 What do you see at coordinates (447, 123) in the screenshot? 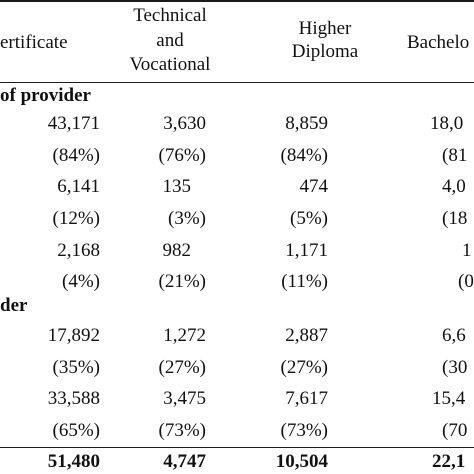
I see `table-cell: 18,0` at bounding box center [447, 123].